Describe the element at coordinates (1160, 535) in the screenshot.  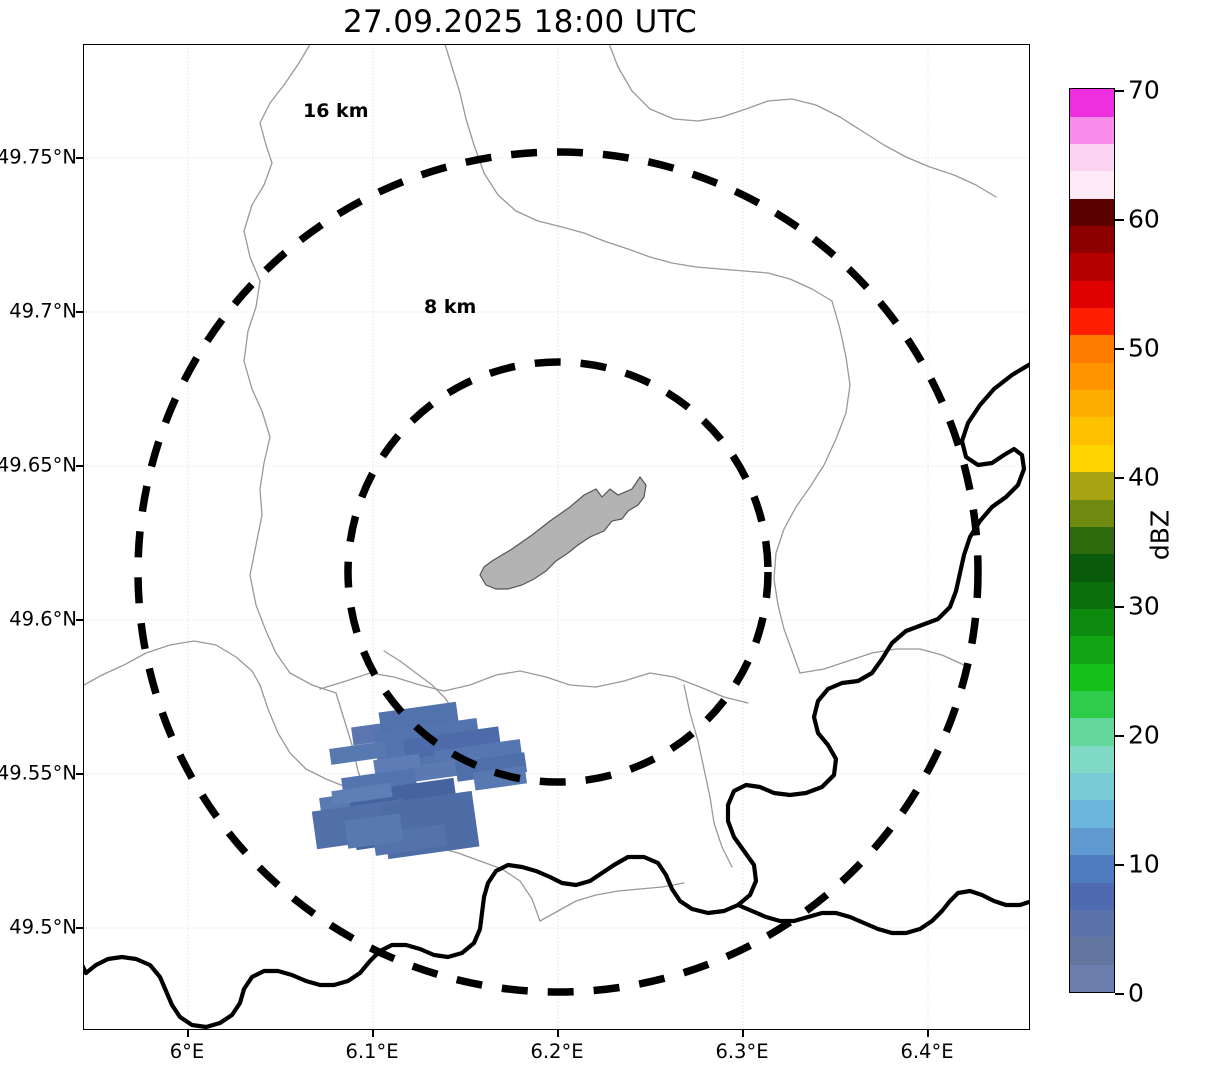
I see `colorbar-title: dBZ` at that location.